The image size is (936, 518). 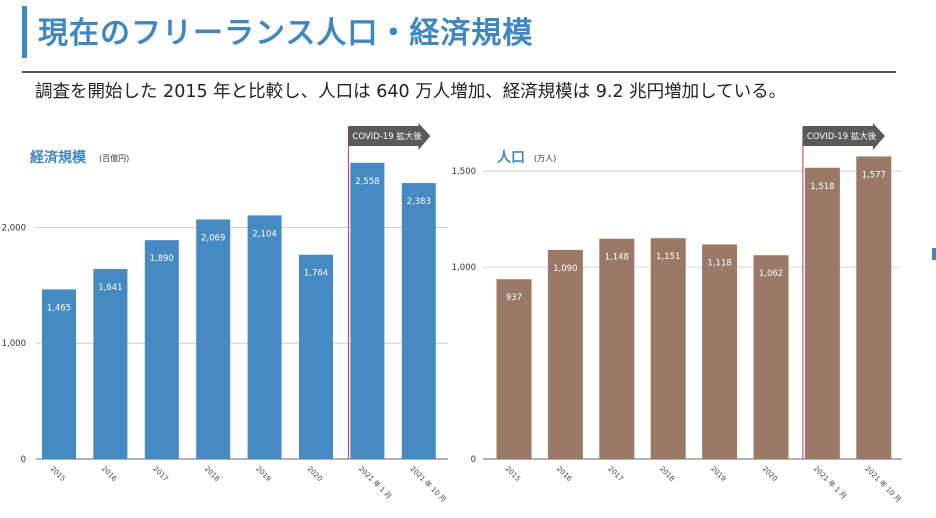 What do you see at coordinates (511, 157) in the screenshot?
I see `pop-chart-title: 人口` at bounding box center [511, 157].